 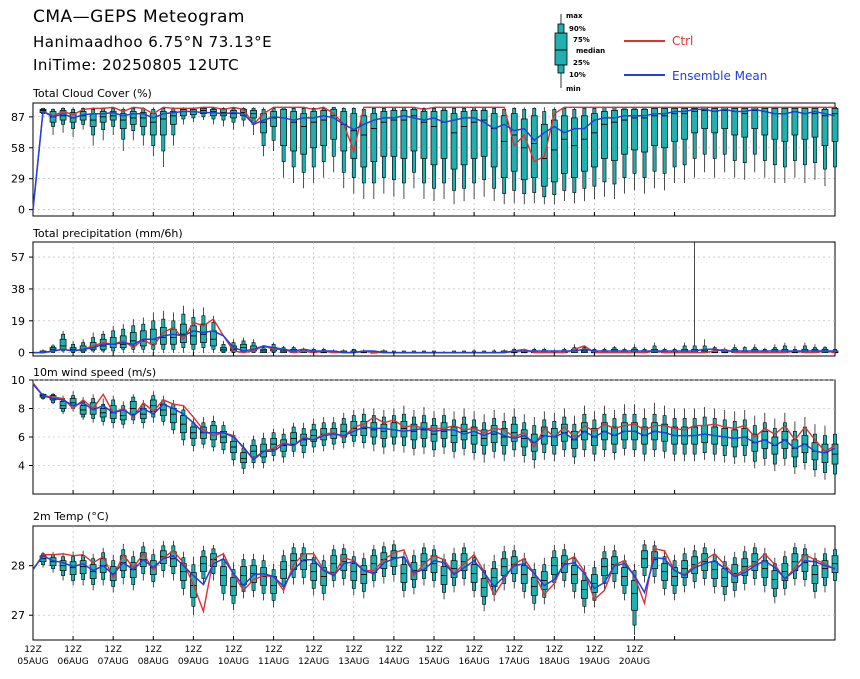 What do you see at coordinates (18, 179) in the screenshot?
I see `y-tick-label: 29` at bounding box center [18, 179].